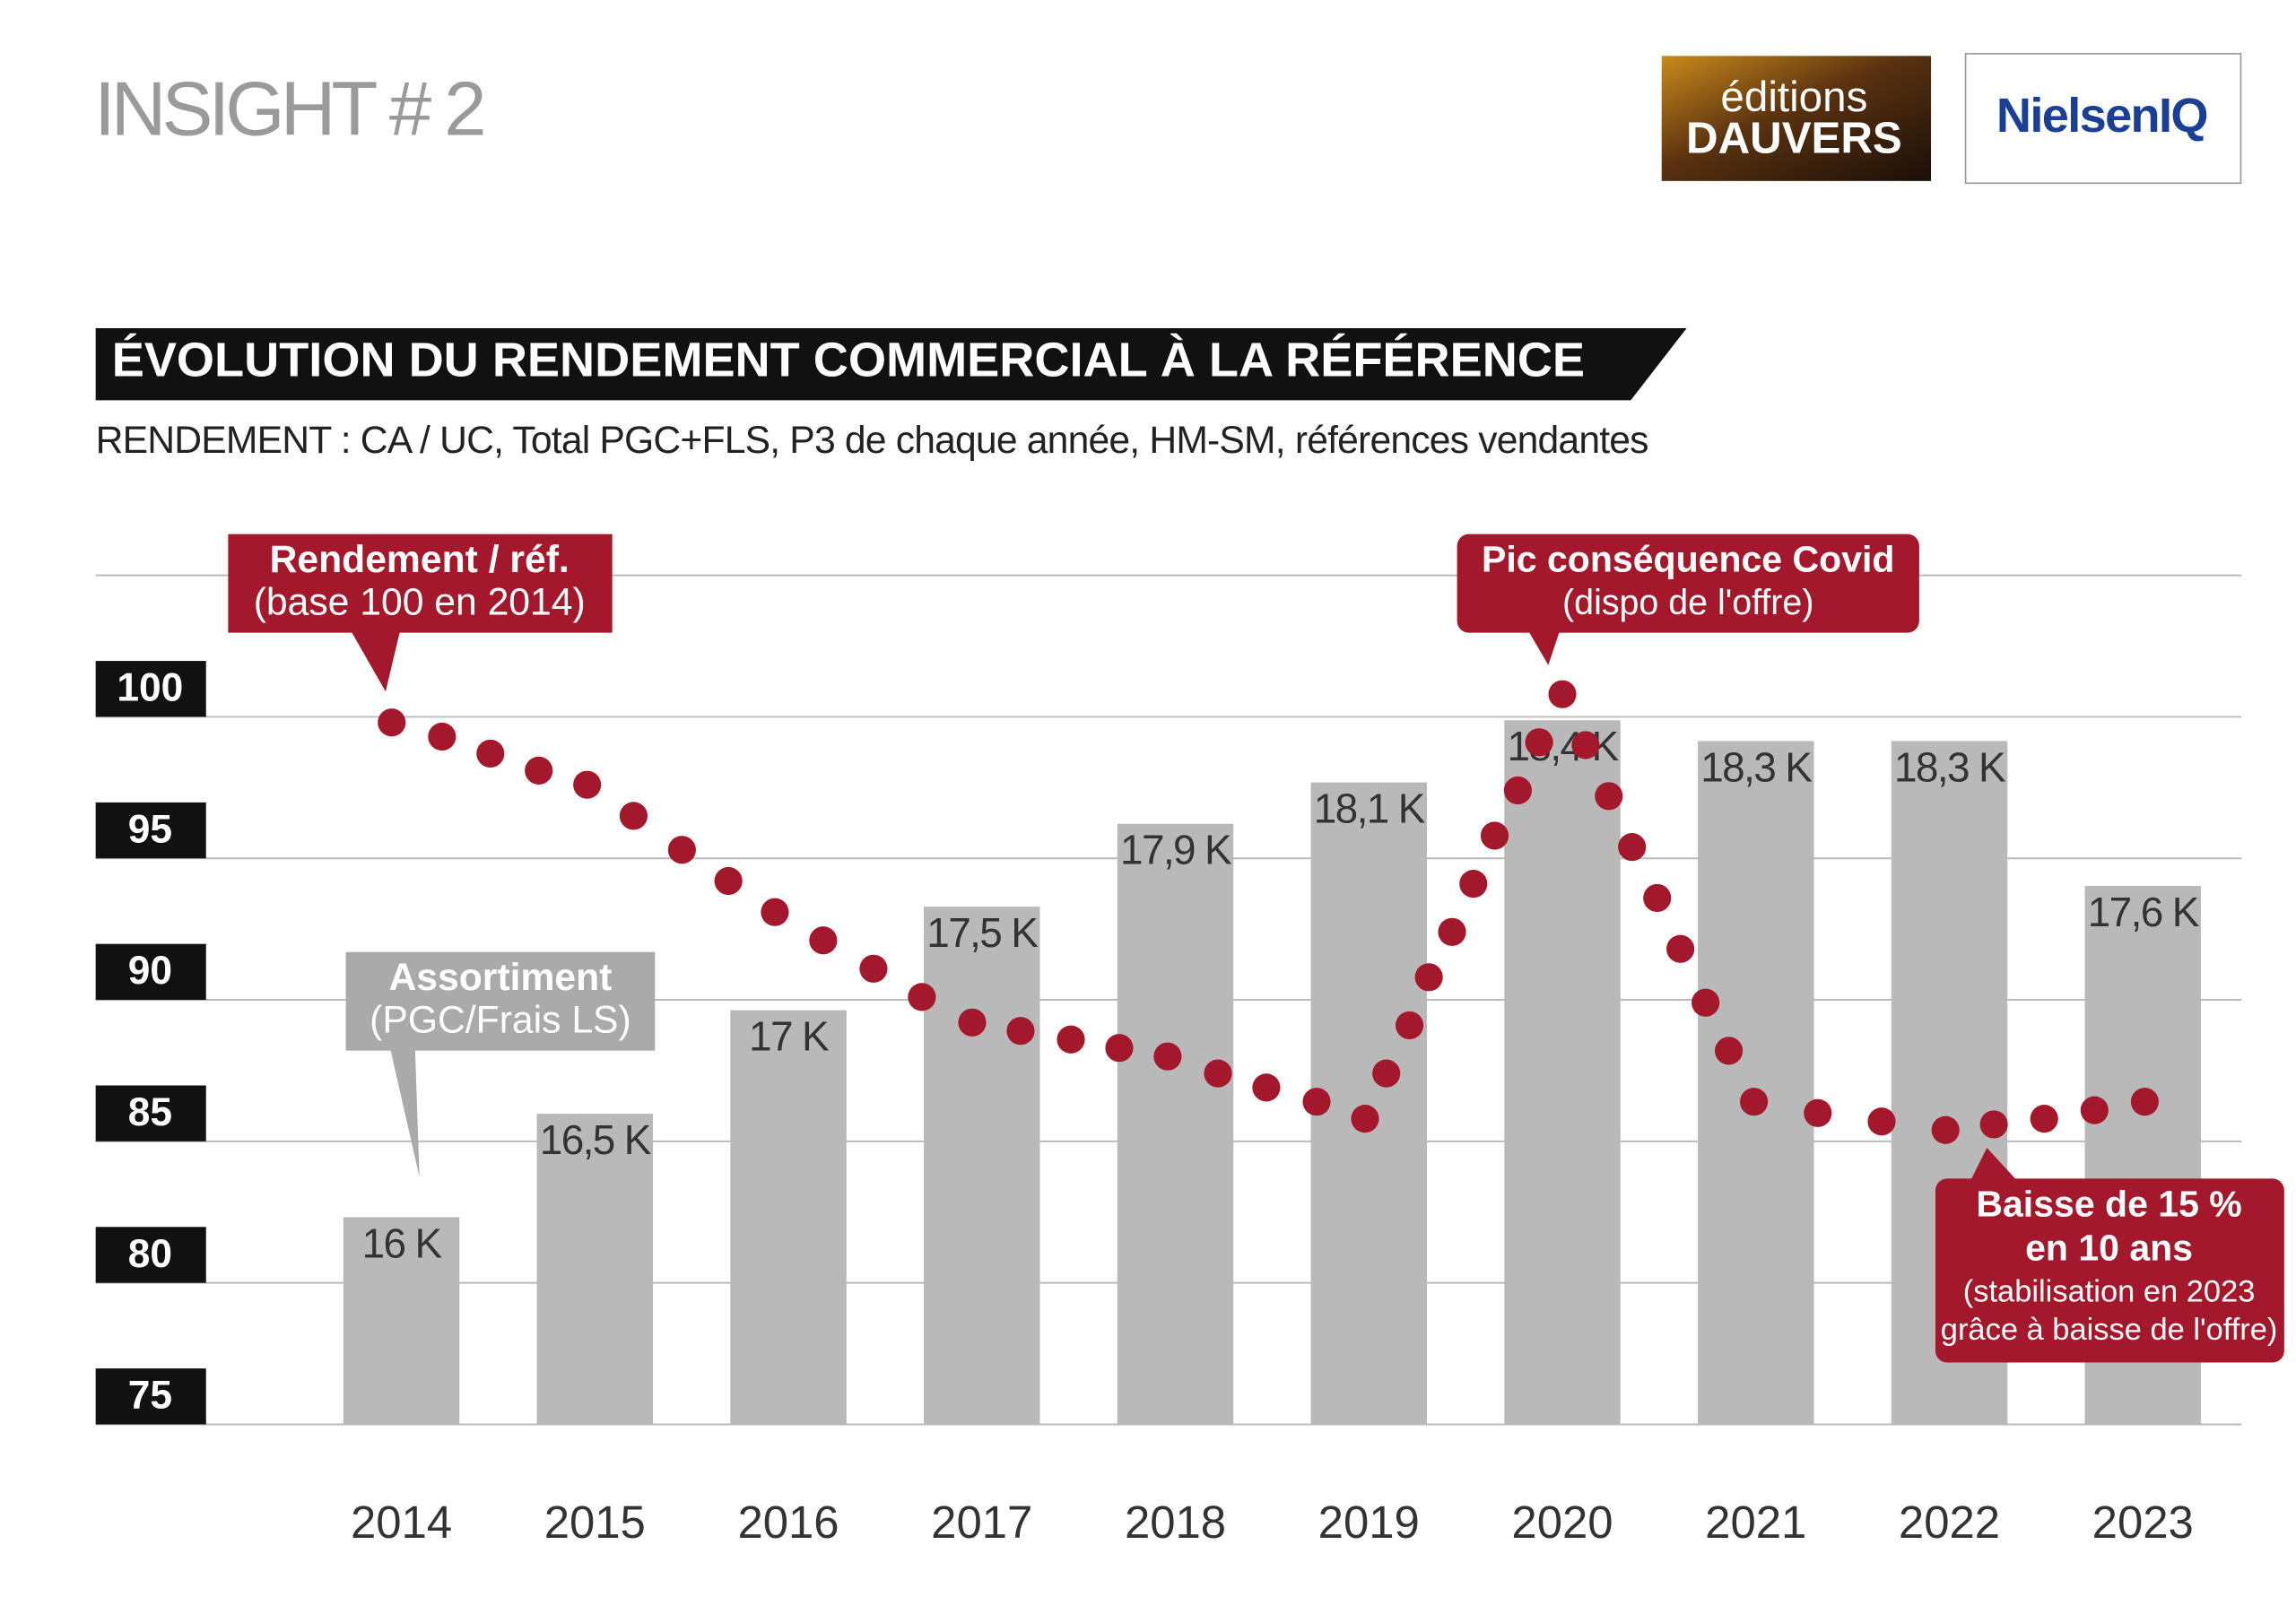  Describe the element at coordinates (150, 1254) in the screenshot. I see `y-tick-label: 80` at that location.